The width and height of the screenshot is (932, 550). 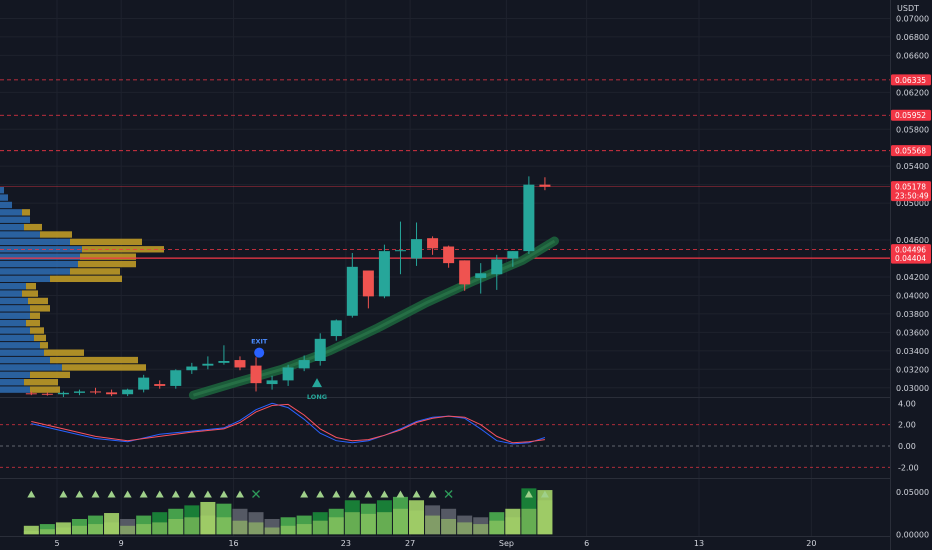 I want to click on last-price-badge, so click(x=911, y=191).